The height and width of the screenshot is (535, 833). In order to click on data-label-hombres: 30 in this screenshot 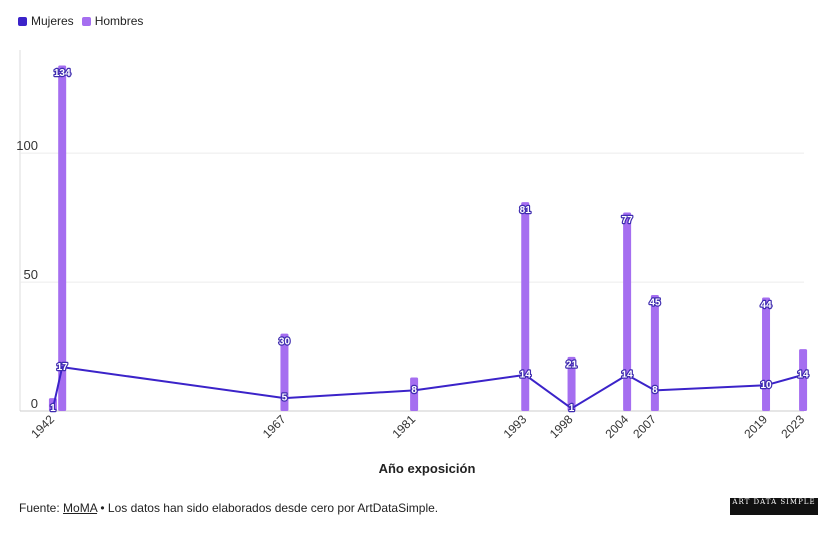, I will do `click(285, 341)`.